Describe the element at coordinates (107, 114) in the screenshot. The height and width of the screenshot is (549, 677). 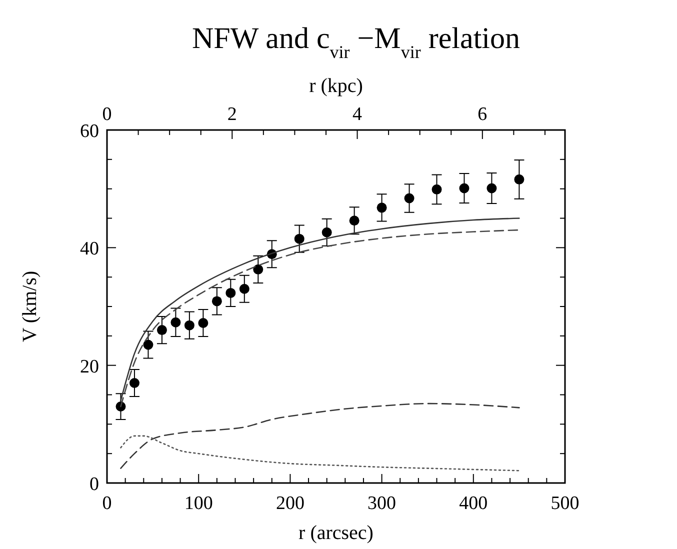
I see `x2-tick-label: 0` at that location.